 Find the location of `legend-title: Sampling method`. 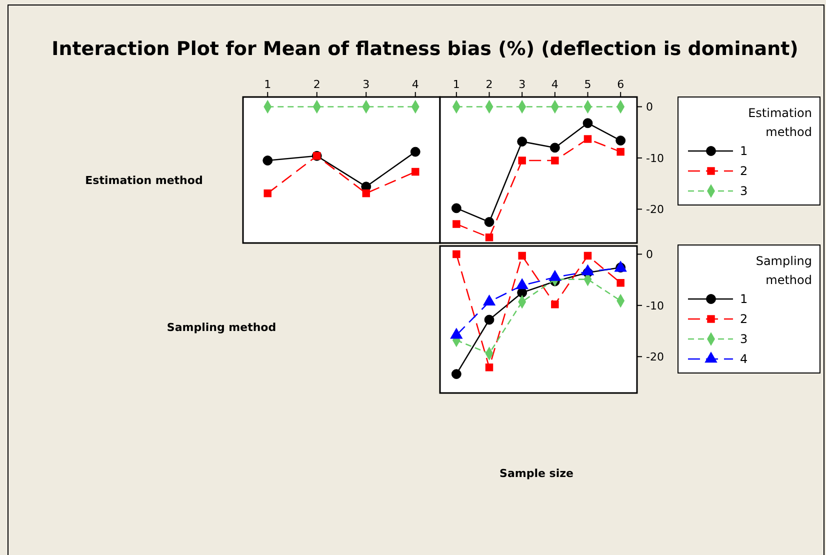

legend-title: Sampling method is located at coordinates (784, 270).